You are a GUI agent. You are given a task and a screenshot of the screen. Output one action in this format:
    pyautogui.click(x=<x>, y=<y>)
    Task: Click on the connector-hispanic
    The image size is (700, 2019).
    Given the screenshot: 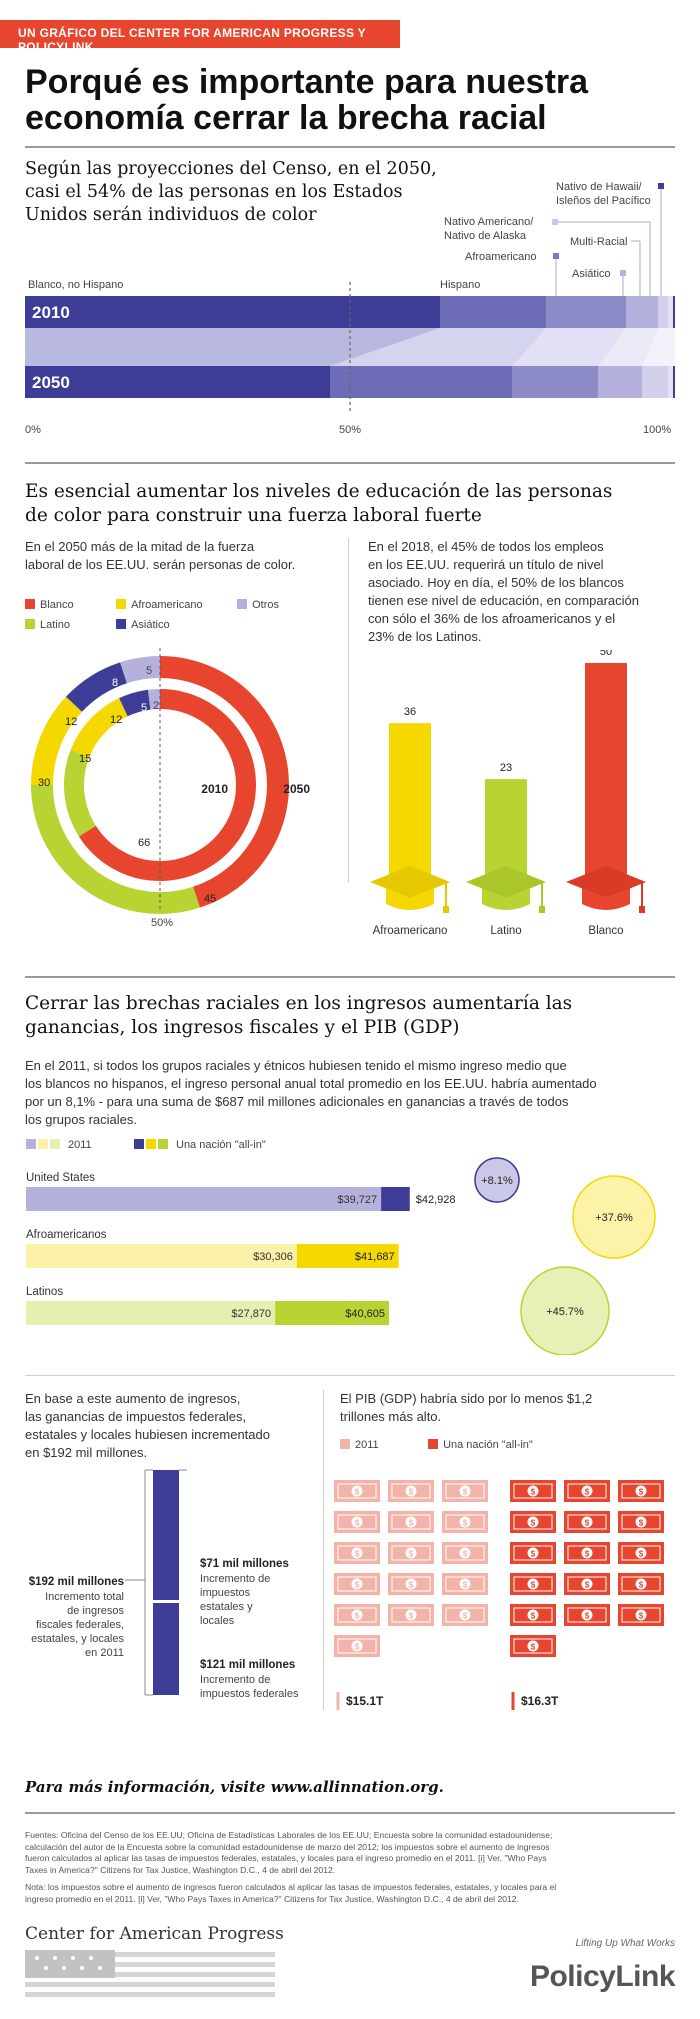 What is the action you would take?
    pyautogui.click(x=438, y=347)
    